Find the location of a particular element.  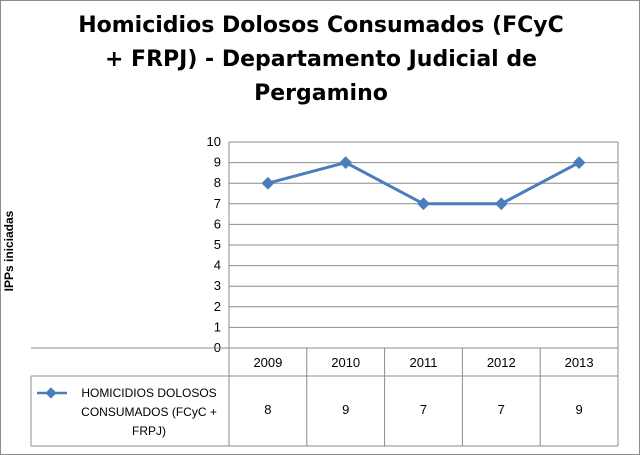

legend-label: FRPJ) is located at coordinates (149, 431).